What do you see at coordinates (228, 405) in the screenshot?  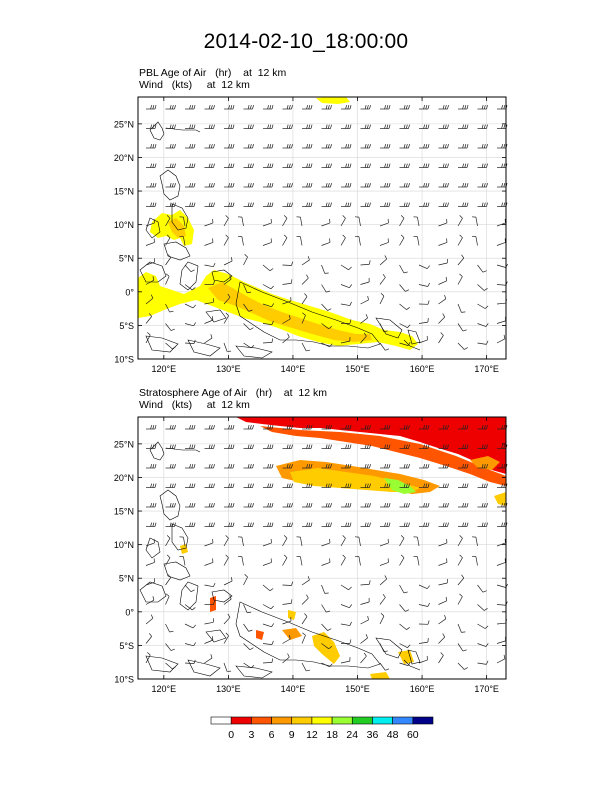 I see `panel-2-wind-level: at 12 km` at bounding box center [228, 405].